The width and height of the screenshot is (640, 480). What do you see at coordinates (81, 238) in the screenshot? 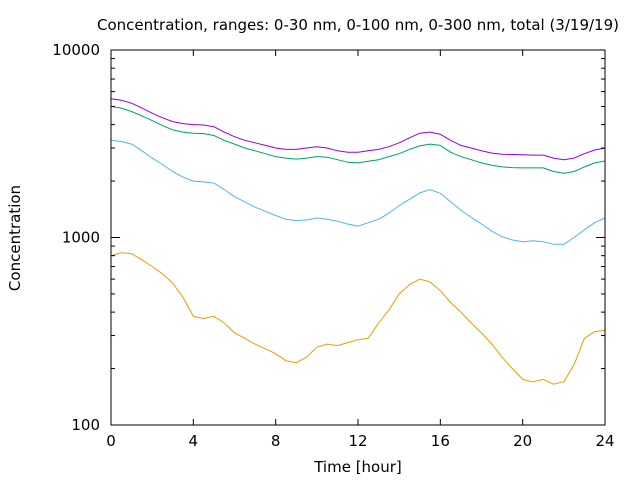
I see `y-tick-label: 1000` at bounding box center [81, 238].